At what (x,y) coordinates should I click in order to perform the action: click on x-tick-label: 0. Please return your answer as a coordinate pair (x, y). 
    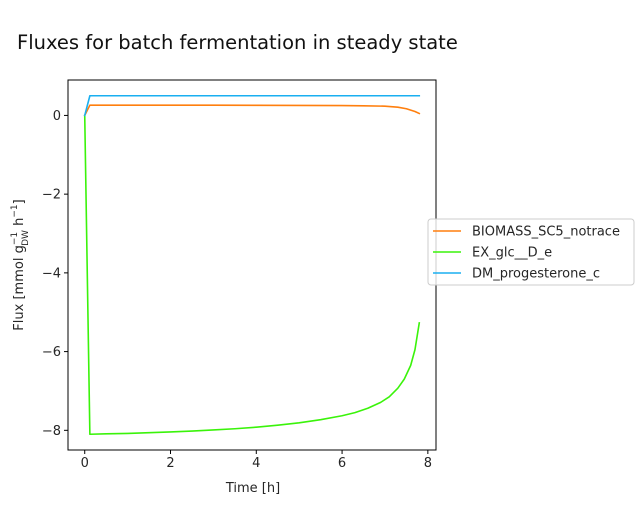
    Looking at the image, I should click on (85, 463).